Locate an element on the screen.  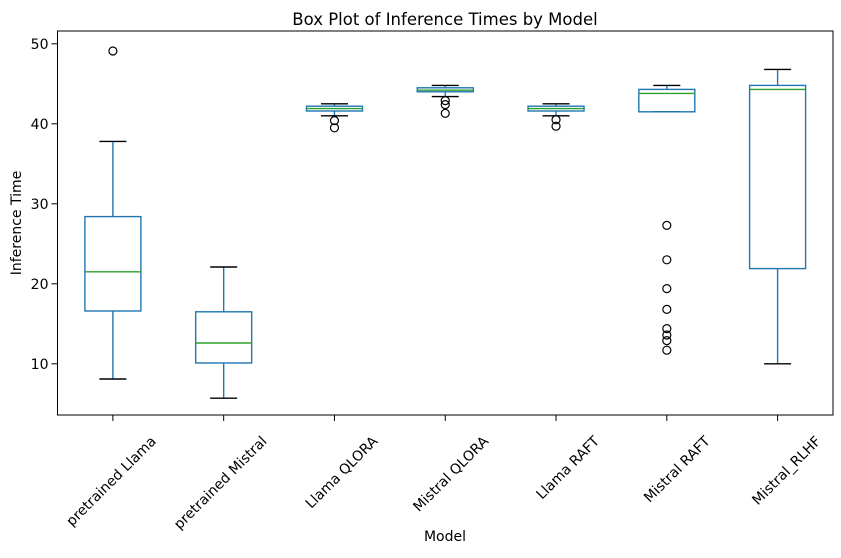
x-tick-label: pretrained Llama is located at coordinates (112, 482).